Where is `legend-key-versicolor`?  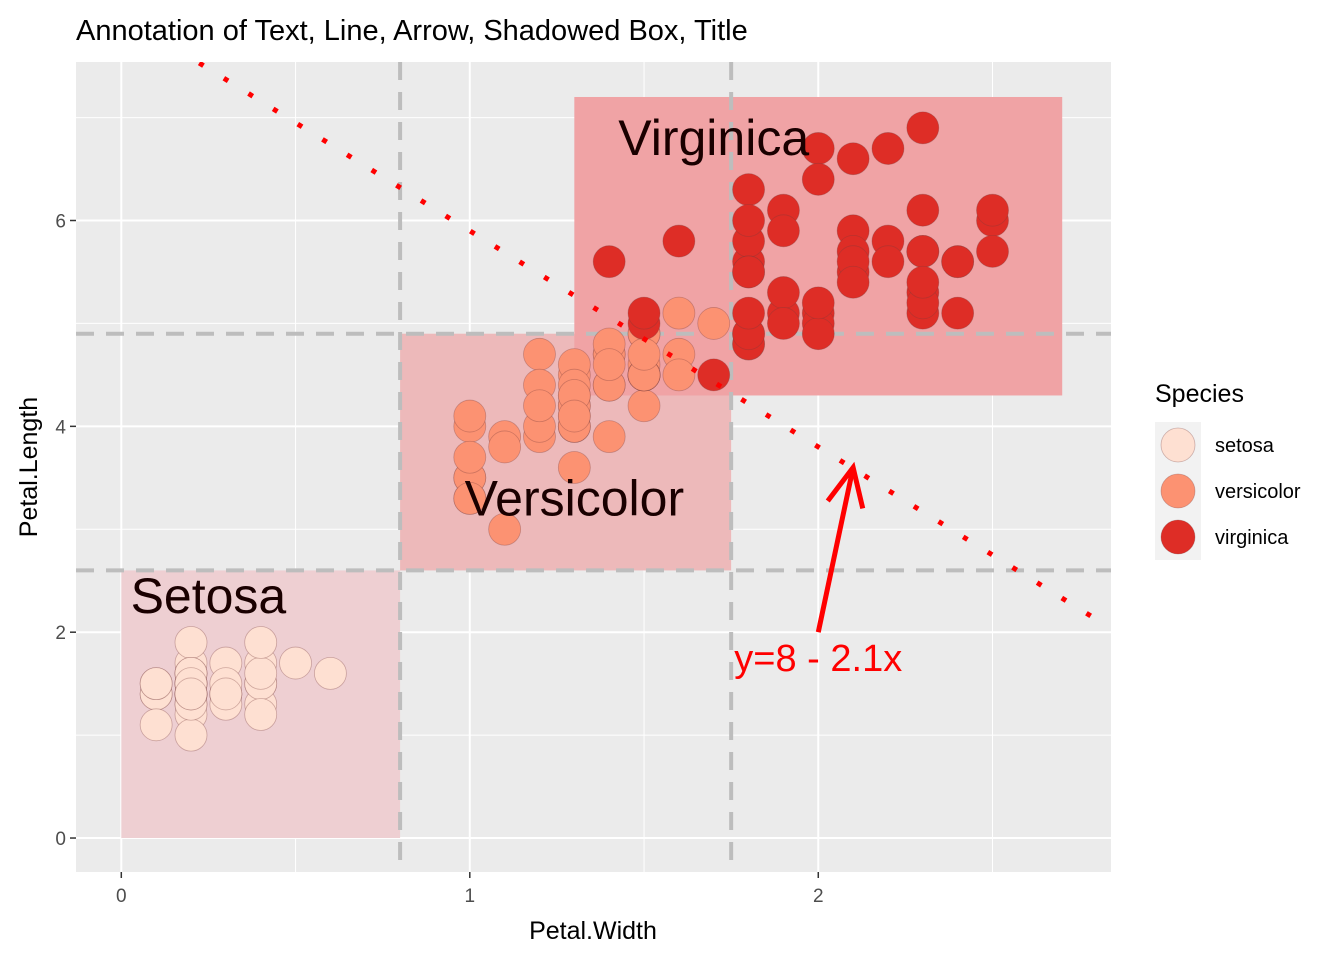 legend-key-versicolor is located at coordinates (1178, 491).